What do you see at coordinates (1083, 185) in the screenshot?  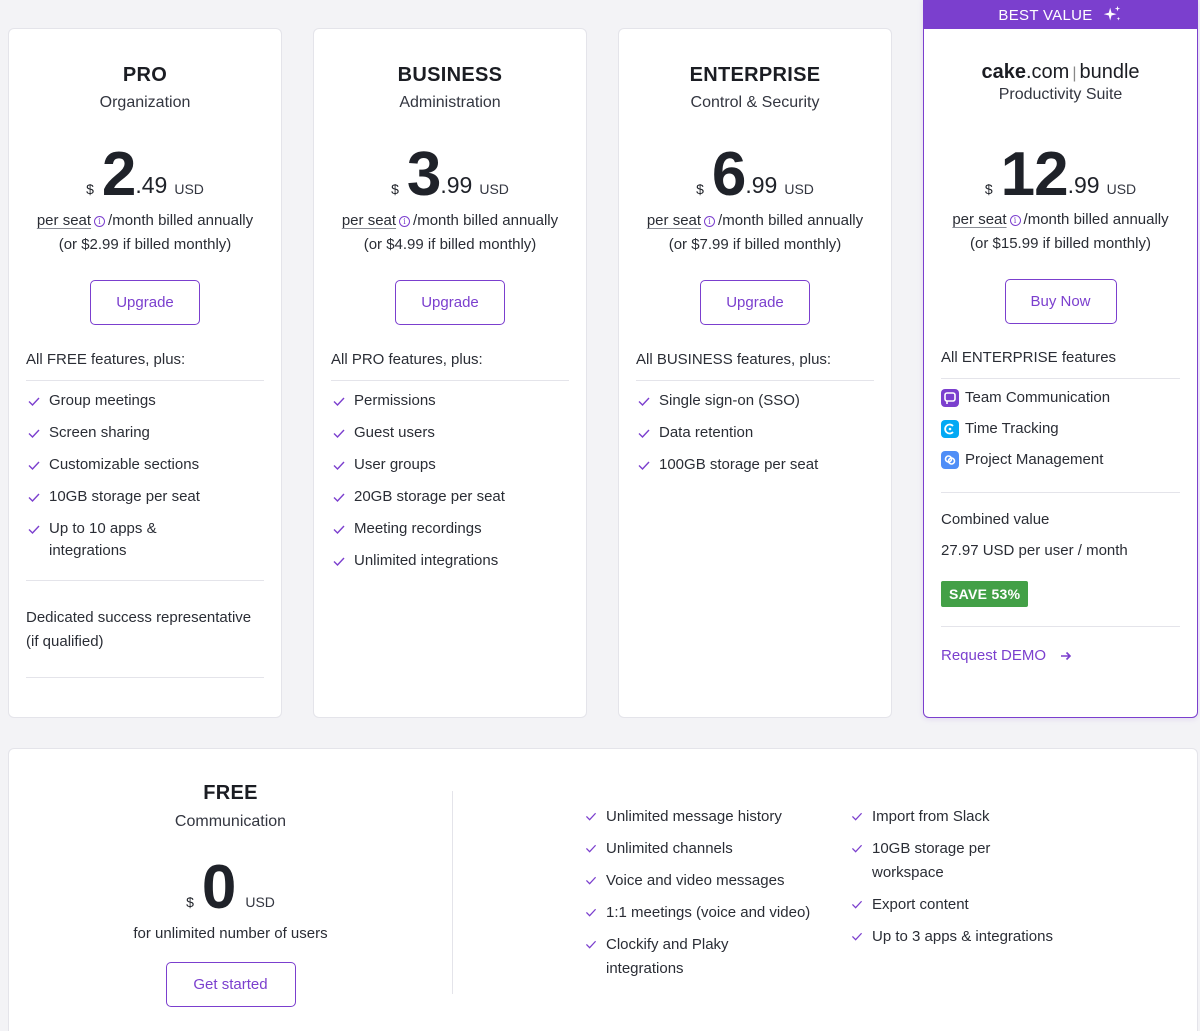 I see `price-cents: .99` at bounding box center [1083, 185].